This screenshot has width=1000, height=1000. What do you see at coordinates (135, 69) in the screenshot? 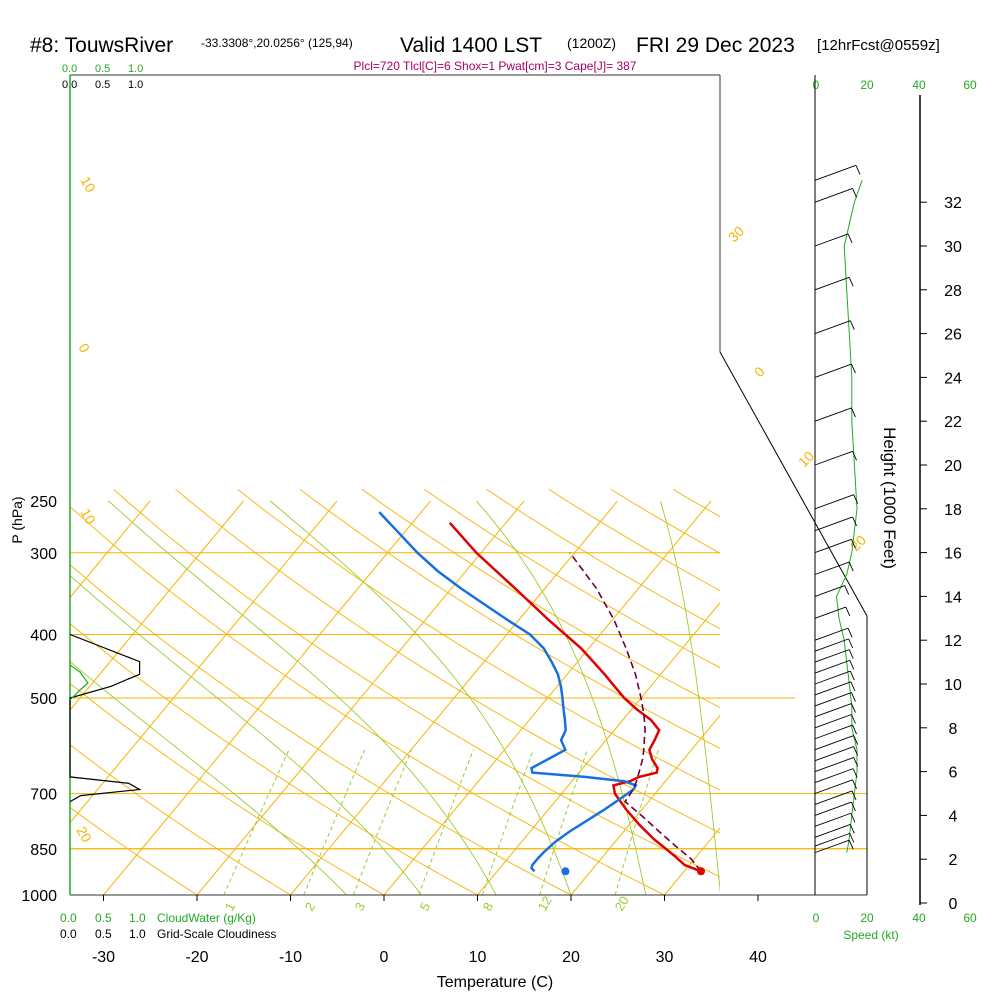
I see `cw-tick-top-2: 1.0` at bounding box center [135, 69].